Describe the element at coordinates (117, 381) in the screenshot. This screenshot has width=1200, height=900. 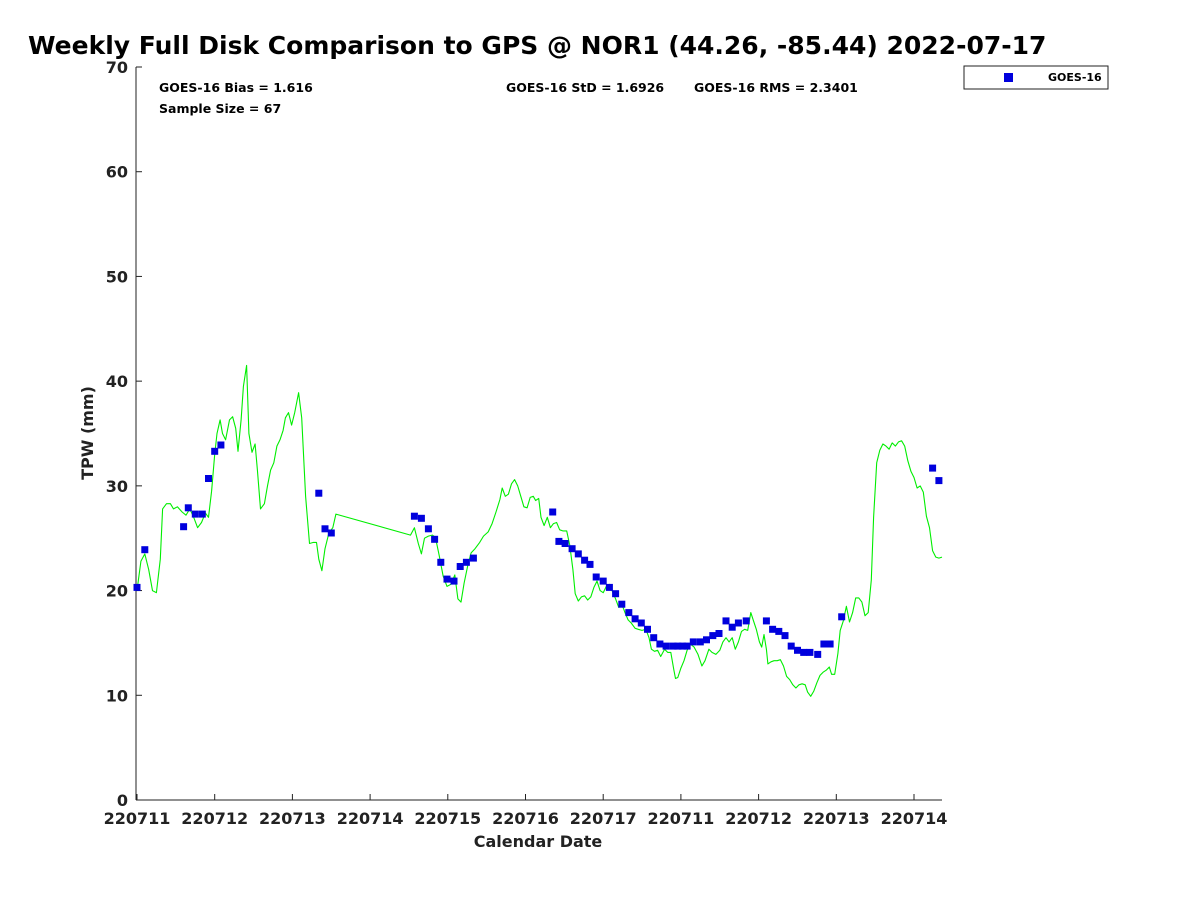
I see `y-tick-label: 40` at that location.